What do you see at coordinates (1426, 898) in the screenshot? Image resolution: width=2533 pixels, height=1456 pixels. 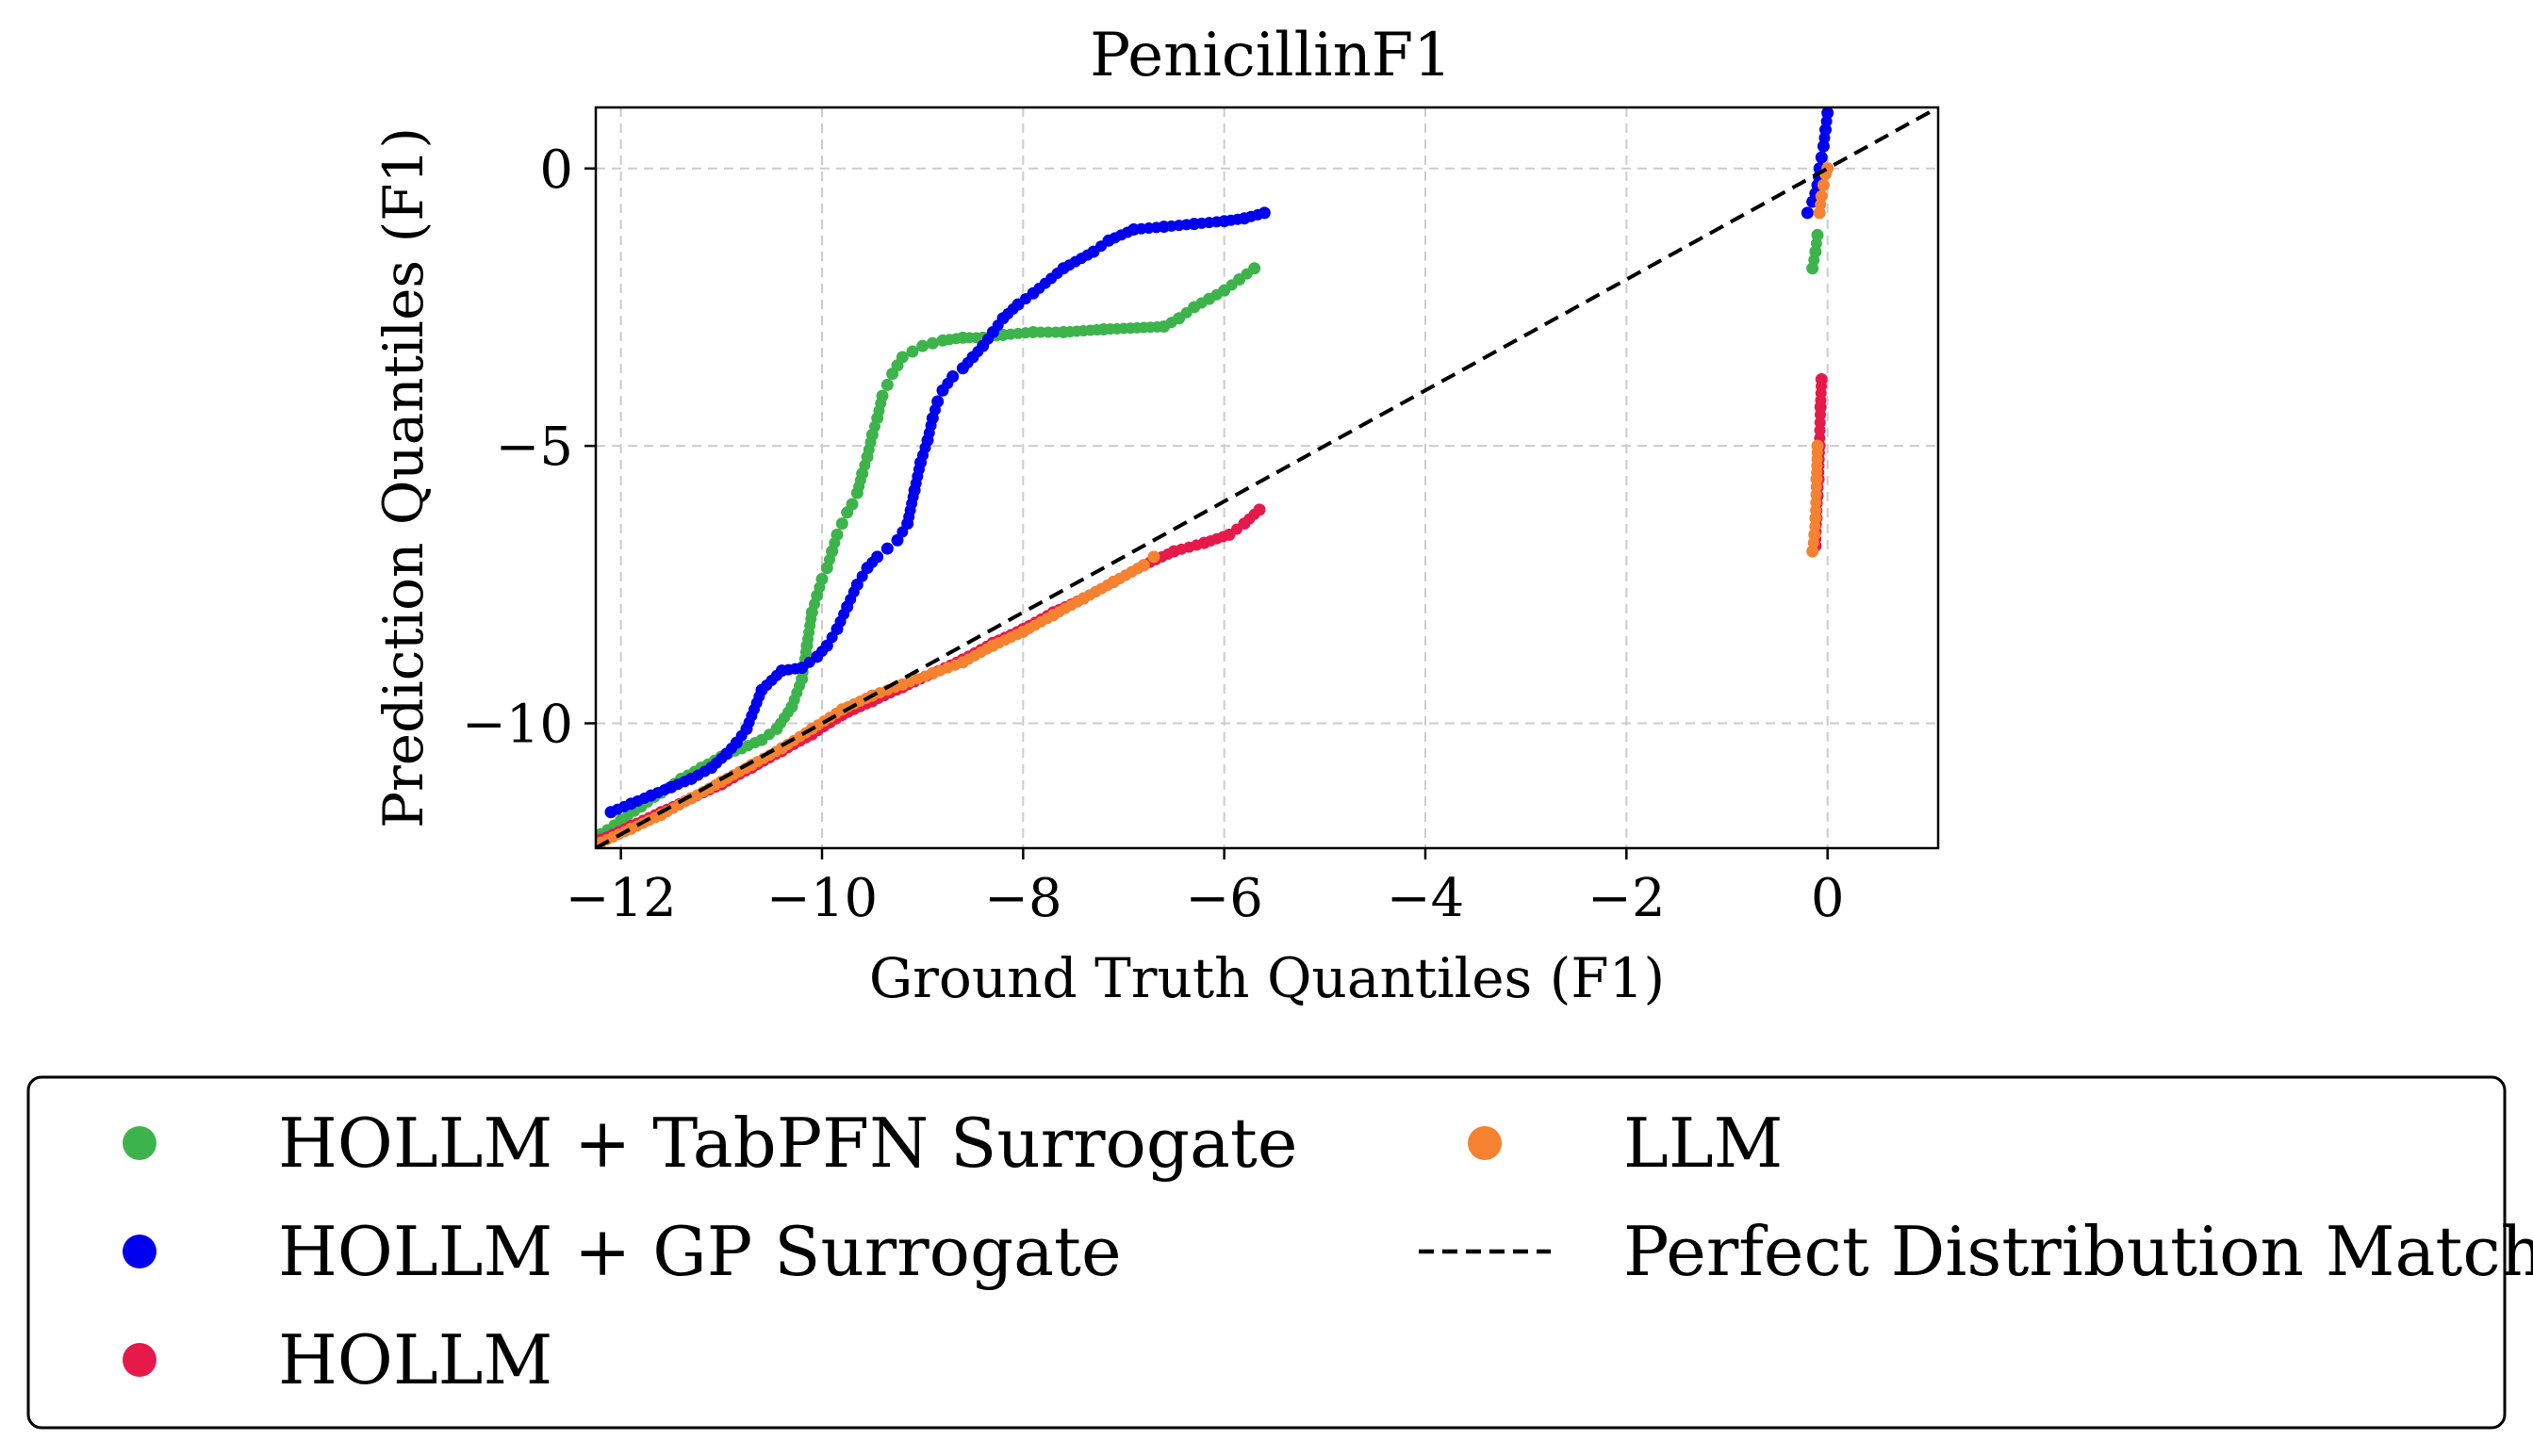 I see `x-tick-label: −4` at bounding box center [1426, 898].